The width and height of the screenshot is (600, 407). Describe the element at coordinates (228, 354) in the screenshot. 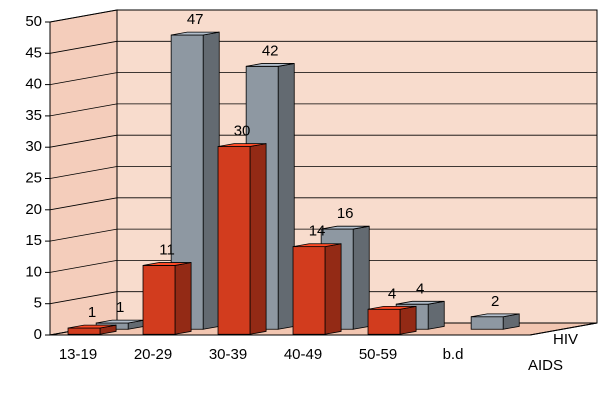

I see `x-tick-label: 30-39` at that location.